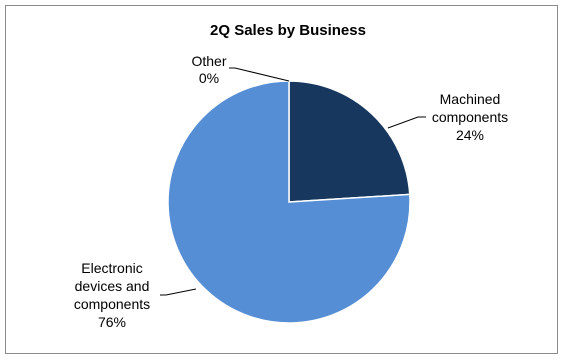 The width and height of the screenshot is (565, 363). Describe the element at coordinates (288, 30) in the screenshot. I see `chart-title: 2Q Sales by Business` at that location.